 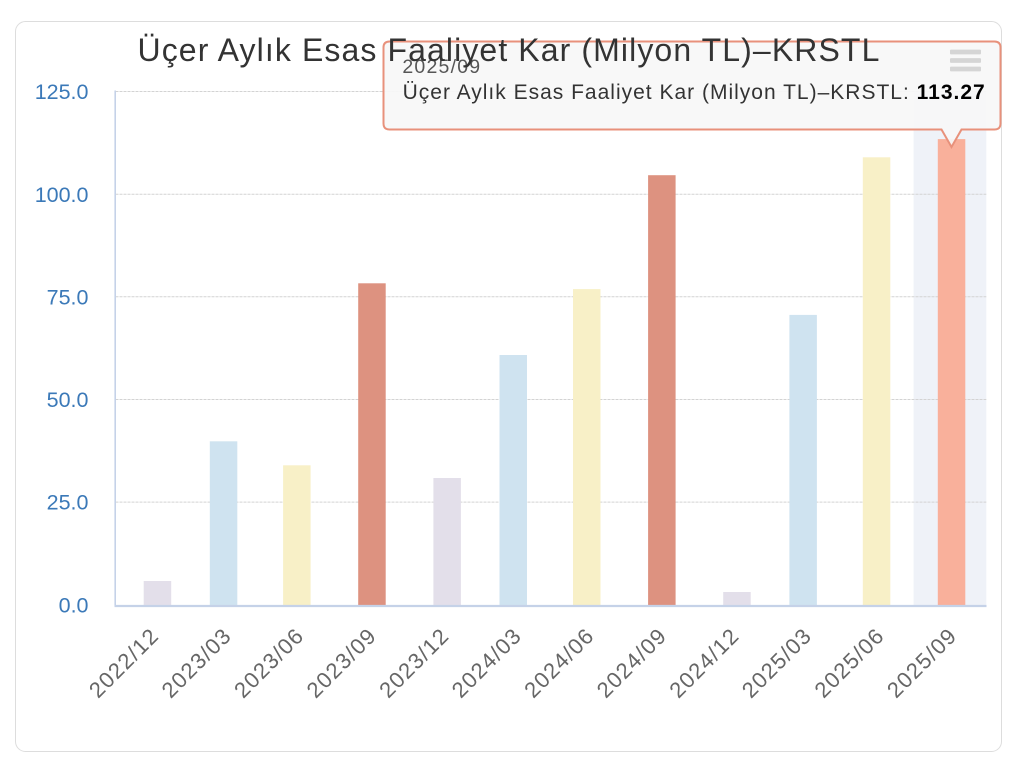 What do you see at coordinates (441, 67) in the screenshot?
I see `svg-text: 2025/09` at bounding box center [441, 67].